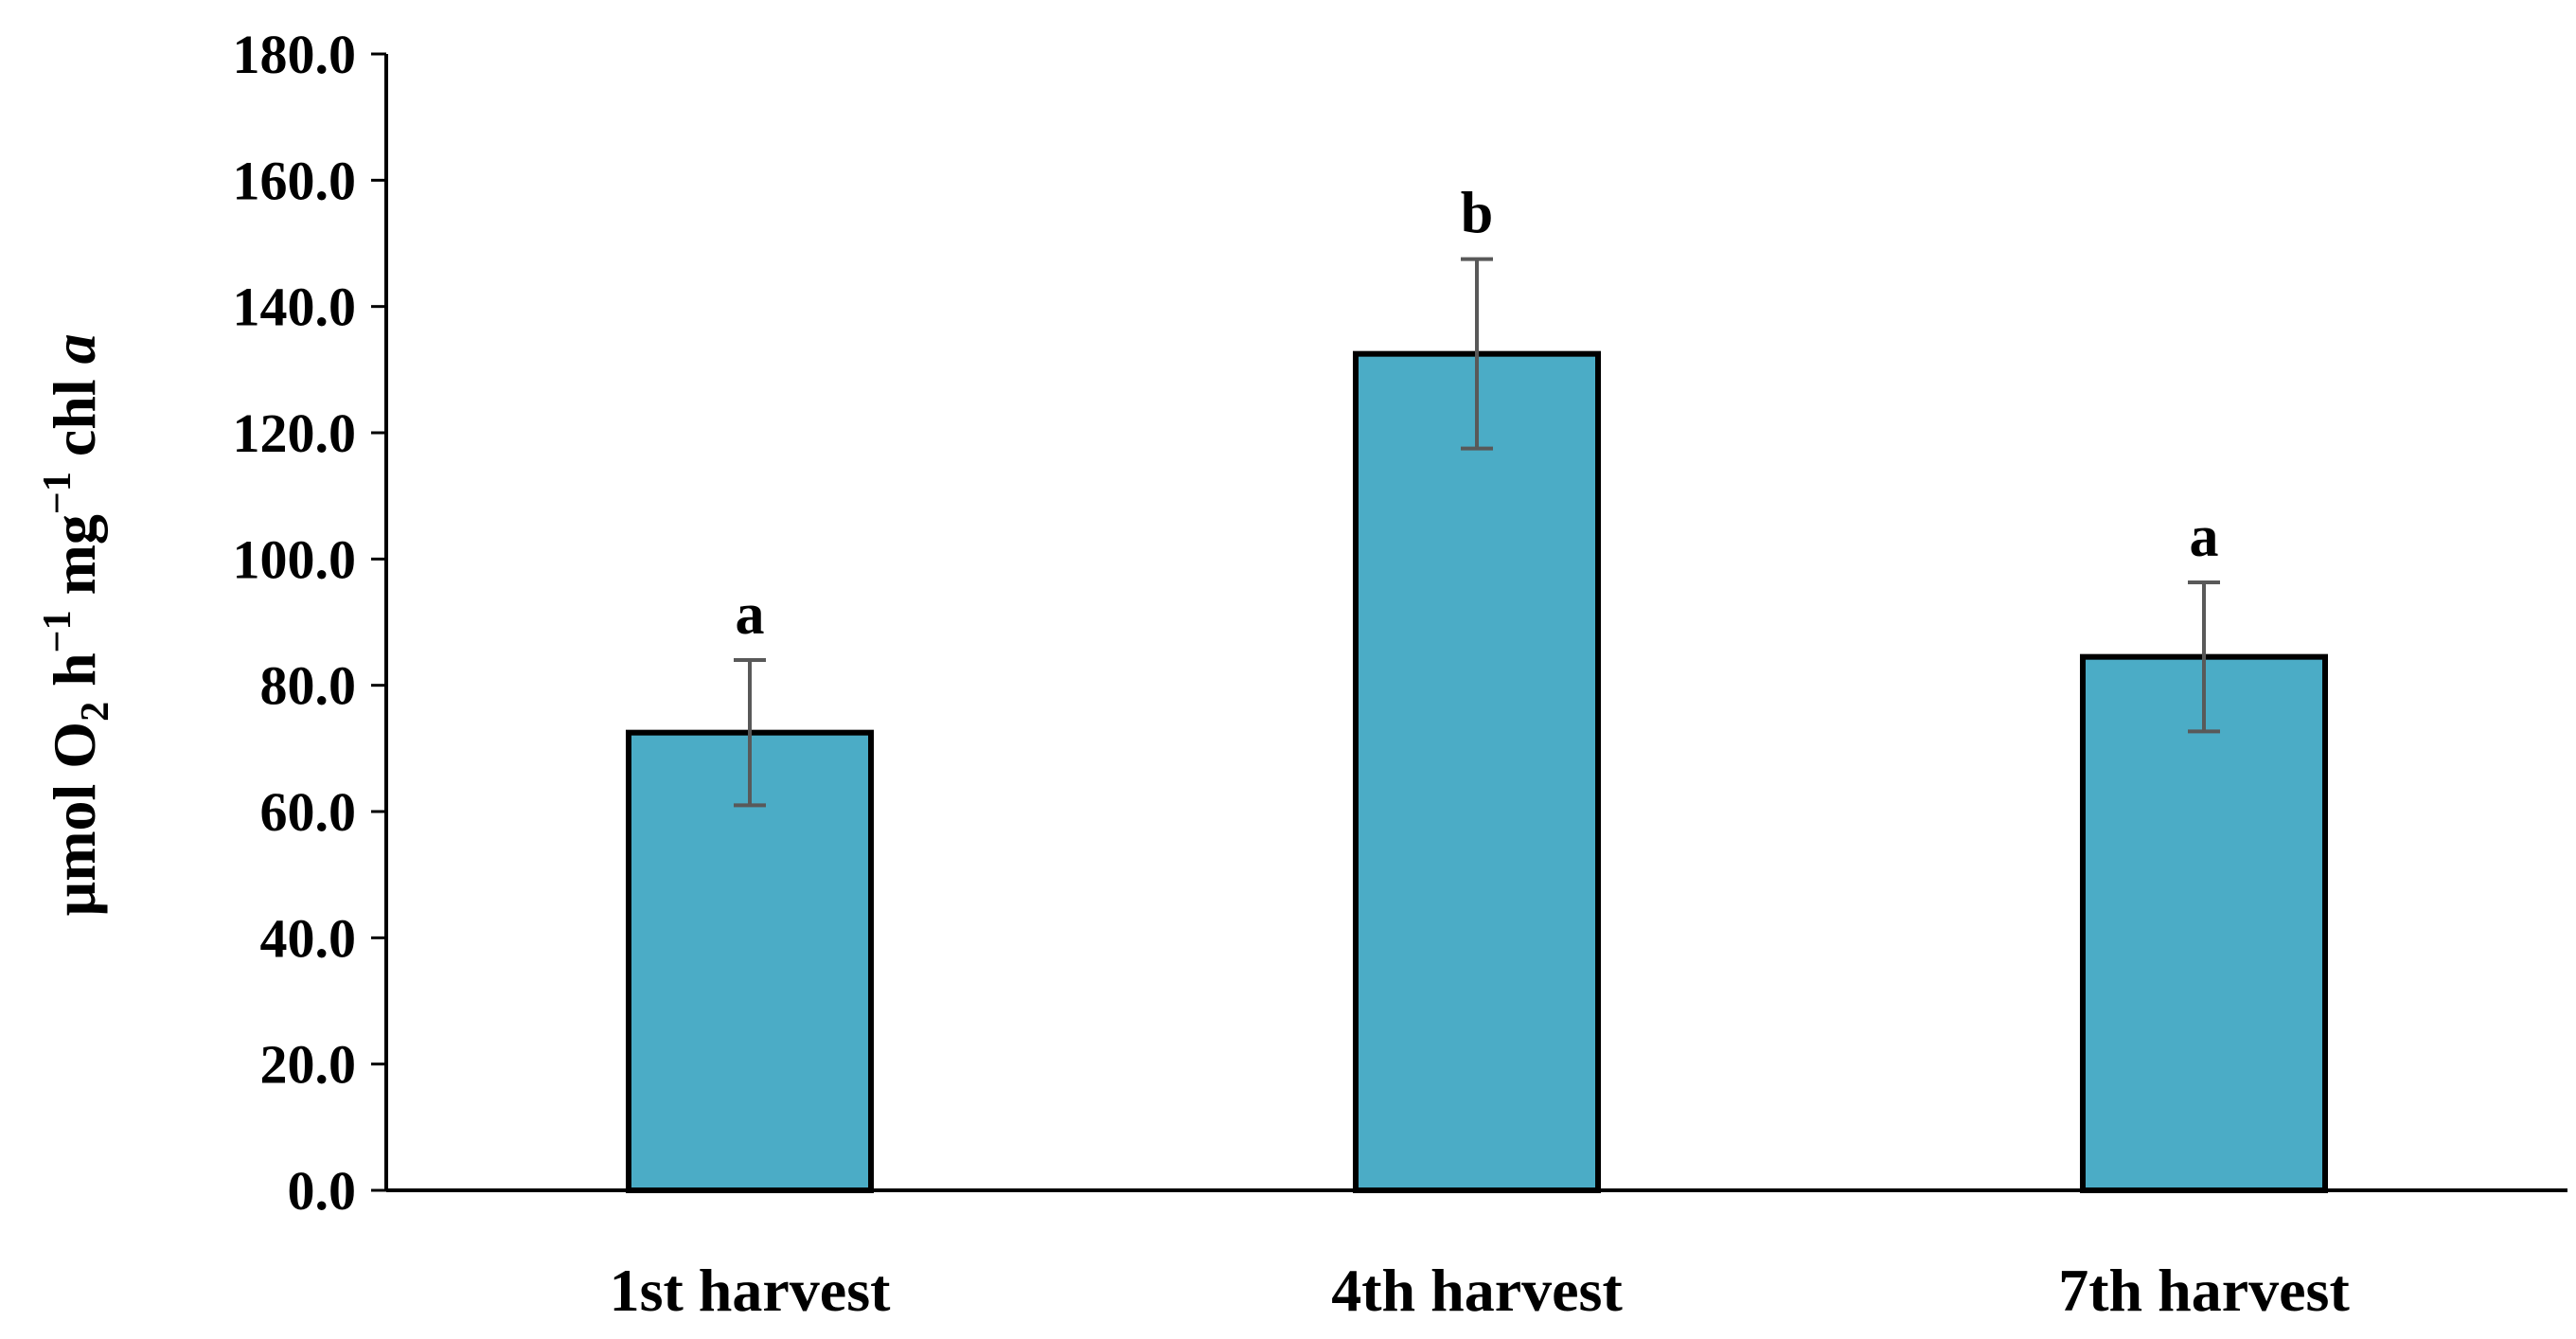  Describe the element at coordinates (295, 559) in the screenshot. I see `y-tick-label-5: 100.0` at that location.